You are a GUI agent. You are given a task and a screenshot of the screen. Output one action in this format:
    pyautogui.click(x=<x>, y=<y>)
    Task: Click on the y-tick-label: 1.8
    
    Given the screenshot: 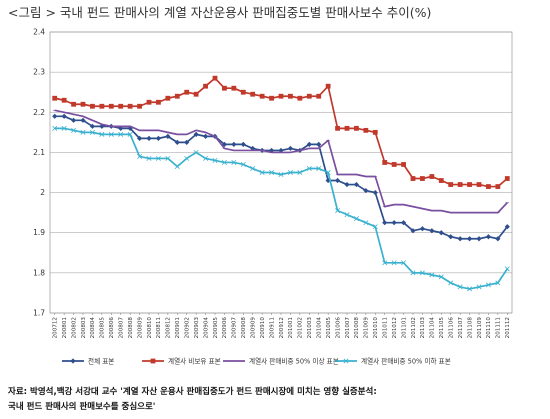 What is the action you would take?
    pyautogui.click(x=39, y=272)
    